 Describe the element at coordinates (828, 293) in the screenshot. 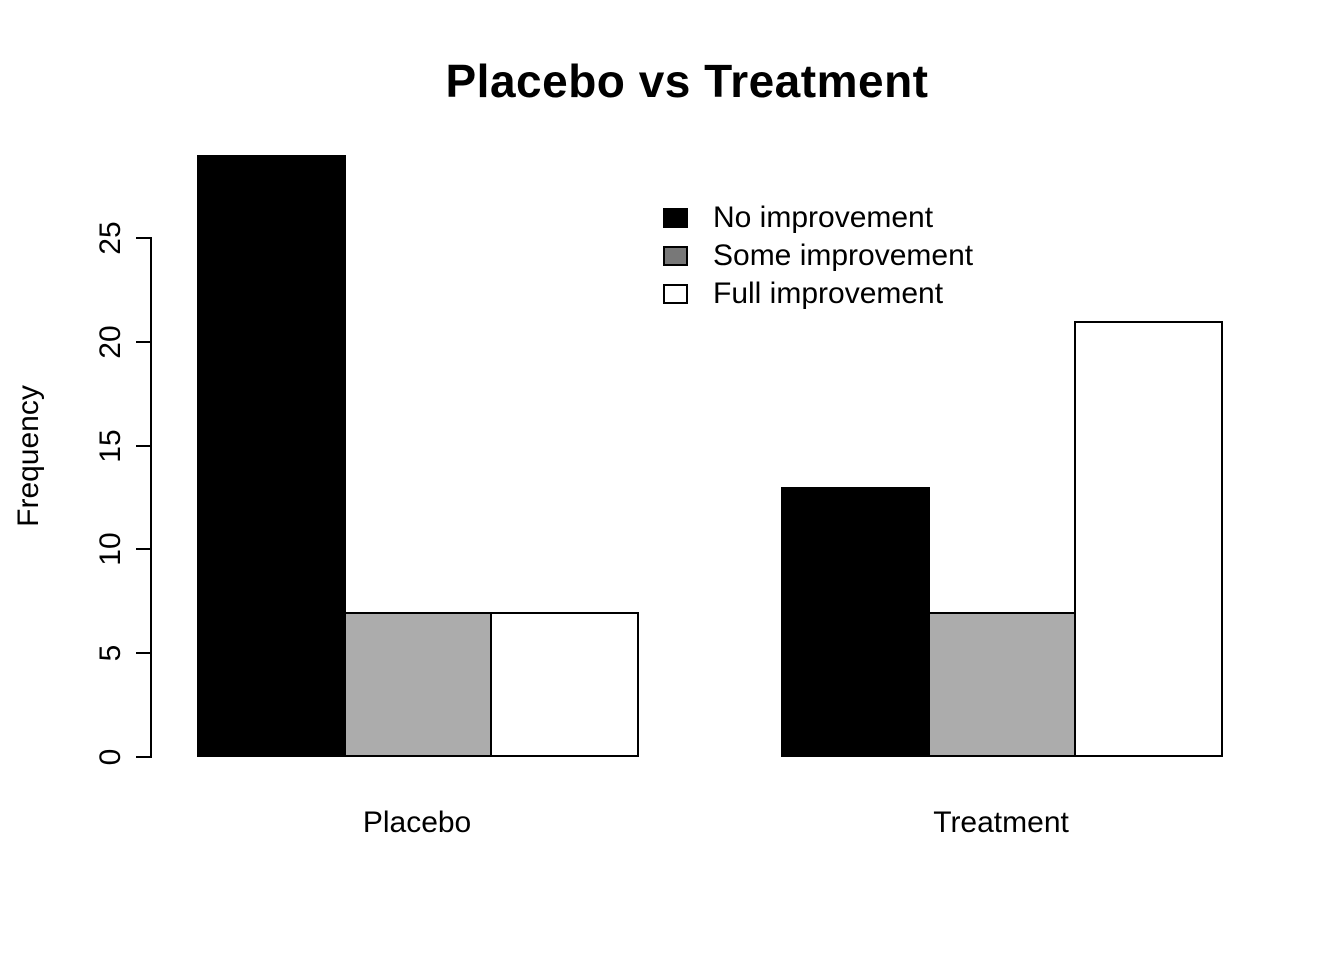

I see `legend-label-full-improvement: Full improvement` at that location.